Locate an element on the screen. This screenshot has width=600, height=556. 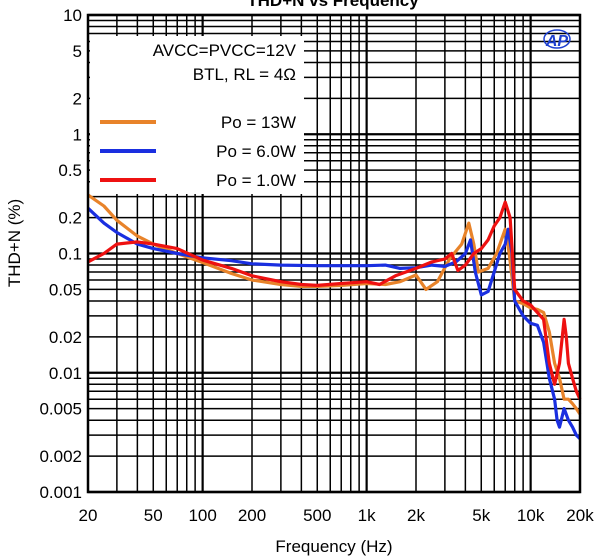
x-tick-label: 20k is located at coordinates (580, 515).